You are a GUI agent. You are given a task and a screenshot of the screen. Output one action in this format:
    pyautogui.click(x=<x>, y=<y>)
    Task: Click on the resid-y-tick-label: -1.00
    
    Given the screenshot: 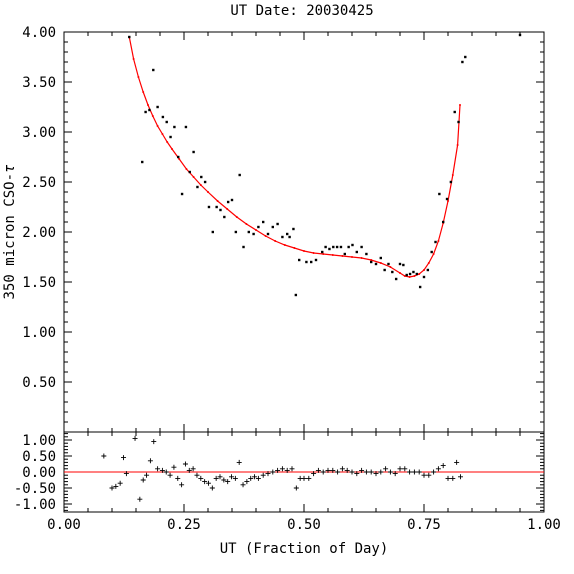 What is the action you would take?
    pyautogui.click(x=35, y=505)
    